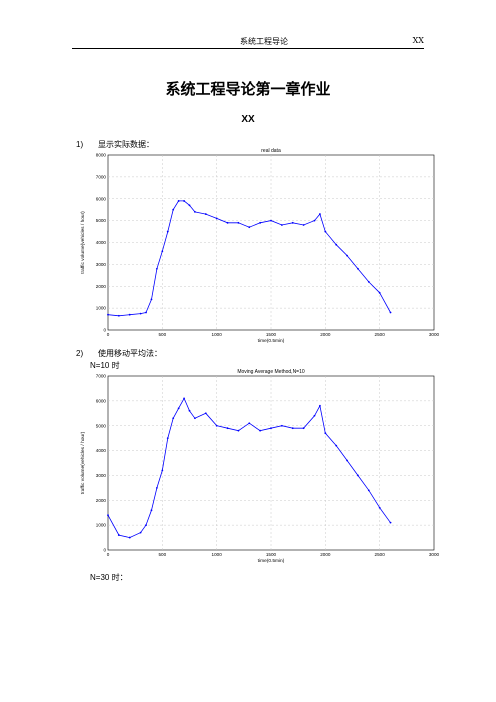  What do you see at coordinates (80, 353) in the screenshot?
I see `section-2-number: 2)` at bounding box center [80, 353].